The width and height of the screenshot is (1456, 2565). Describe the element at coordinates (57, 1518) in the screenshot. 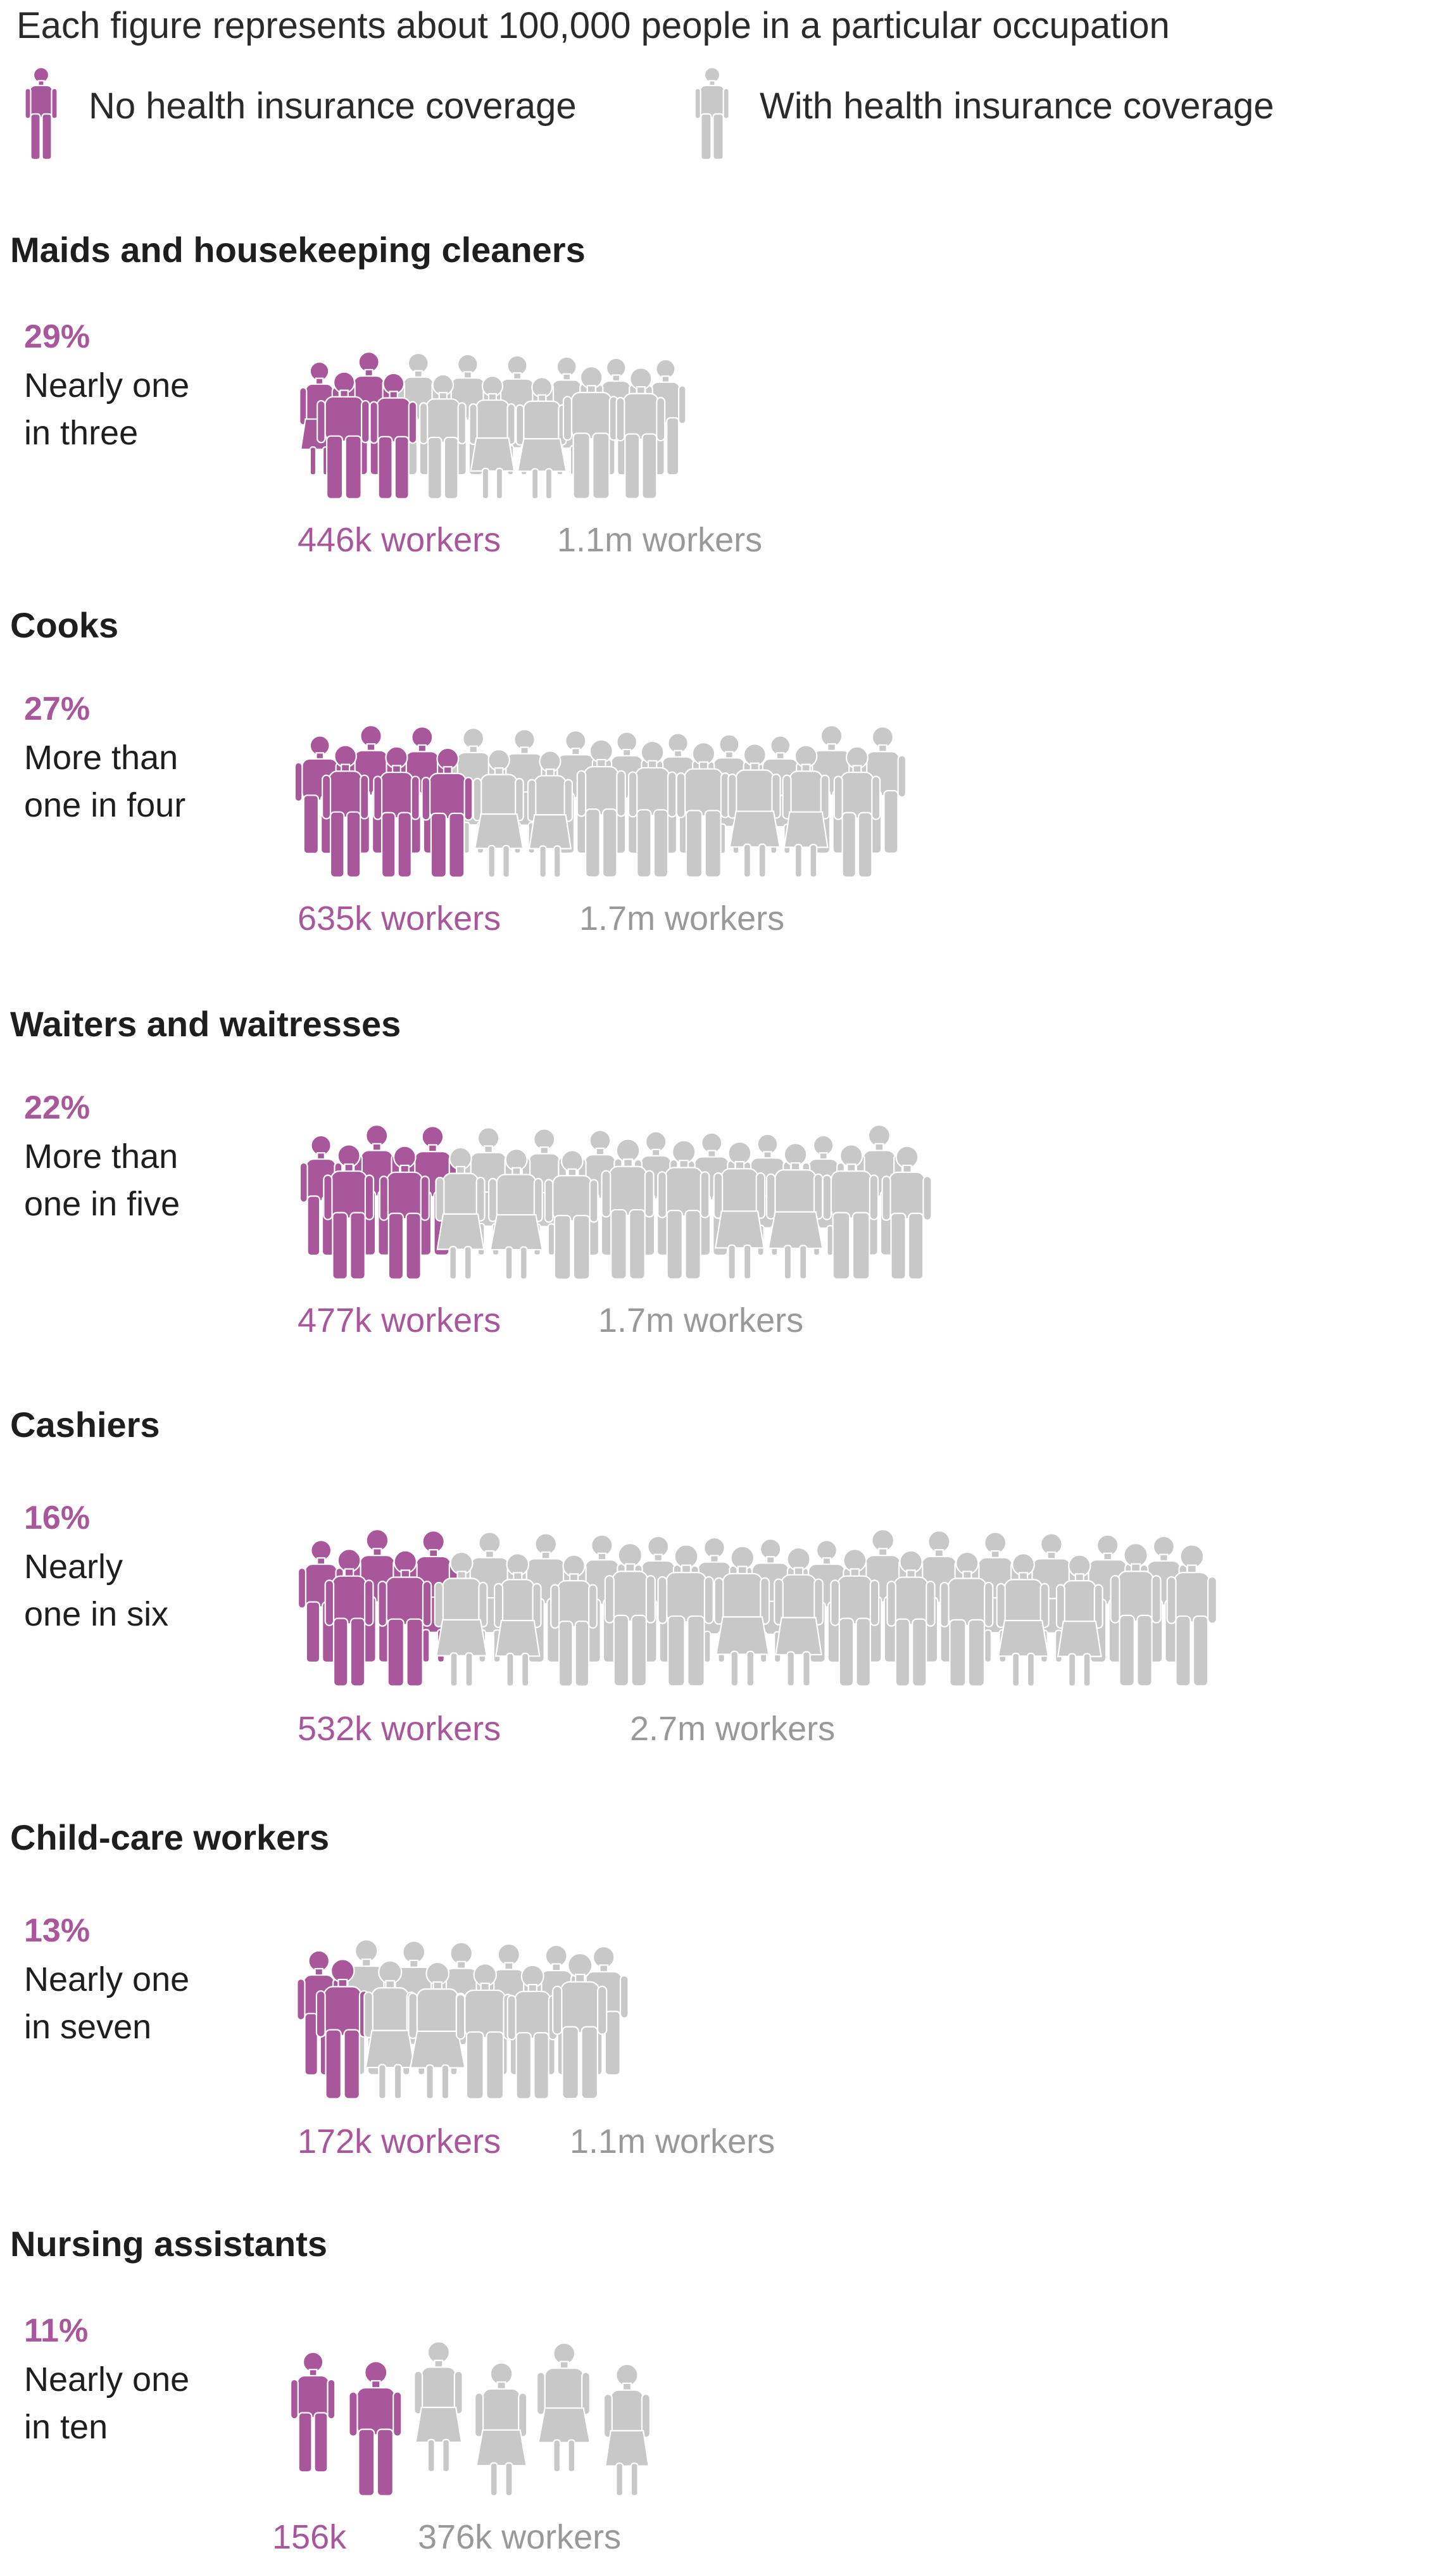

I see `percent-label: 16%` at that location.